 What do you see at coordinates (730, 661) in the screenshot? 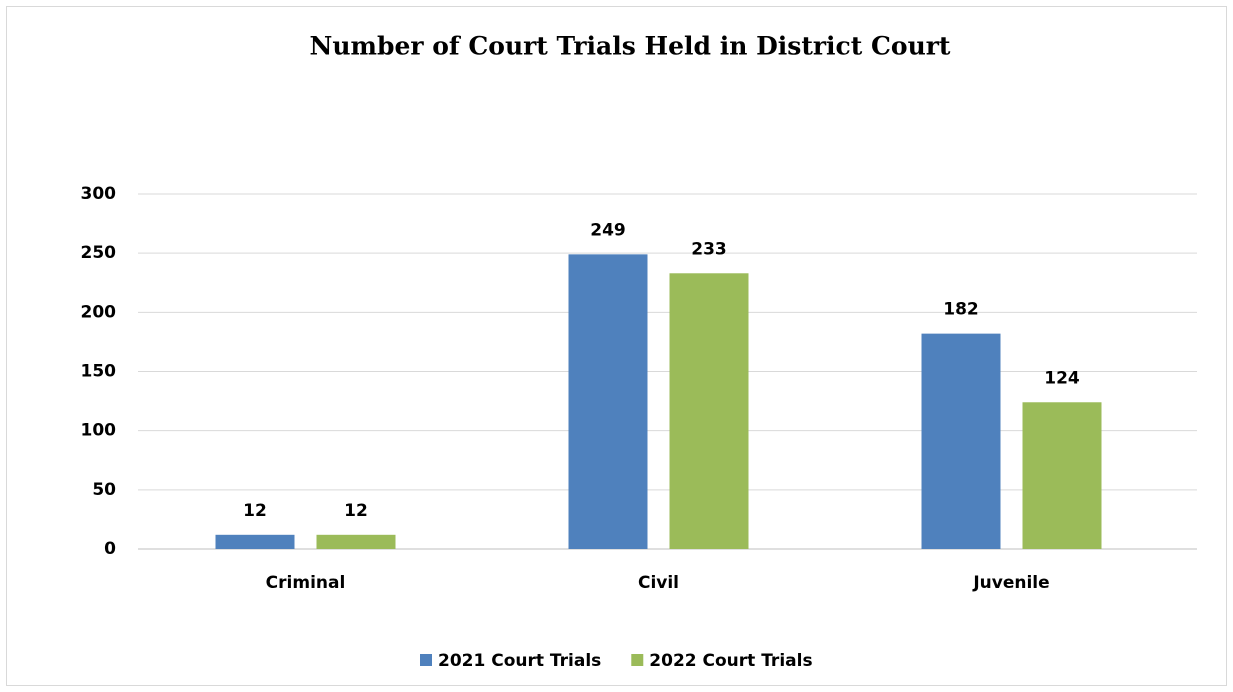
I see `legend-label: 2022 Court Trials` at bounding box center [730, 661].